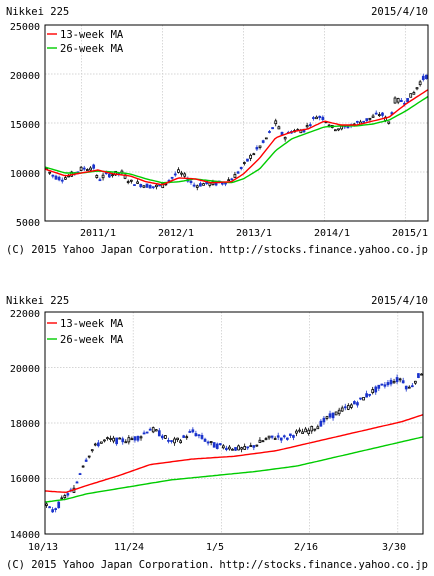  I want to click on x-tick-label: 2014/1, so click(332, 233).